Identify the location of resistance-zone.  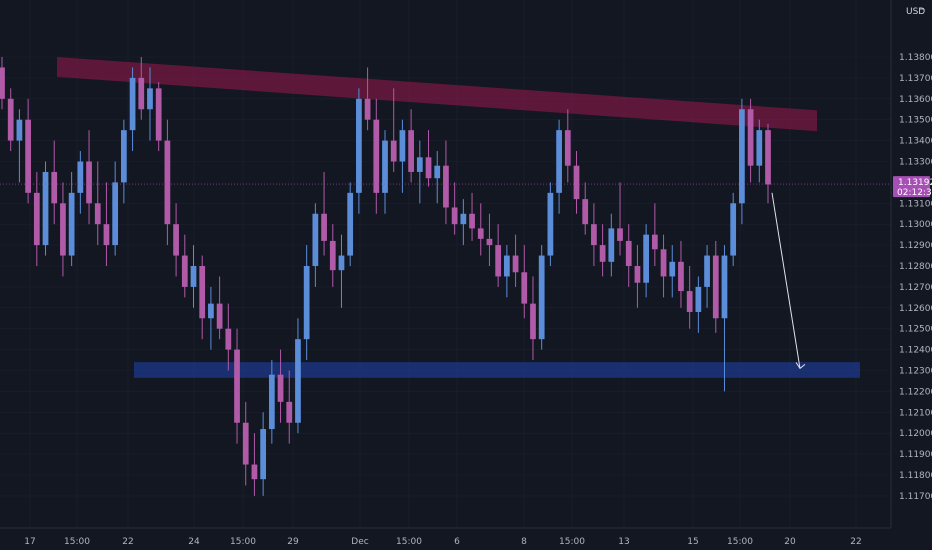
(437, 94).